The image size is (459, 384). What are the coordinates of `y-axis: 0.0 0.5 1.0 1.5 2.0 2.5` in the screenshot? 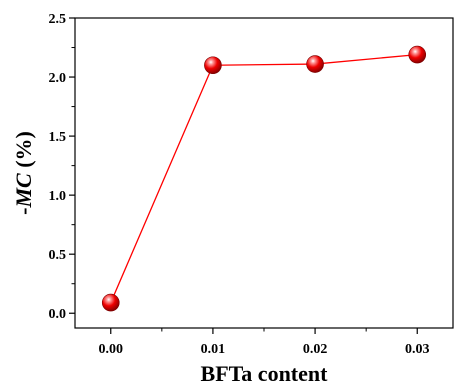 It's located at (62, 167).